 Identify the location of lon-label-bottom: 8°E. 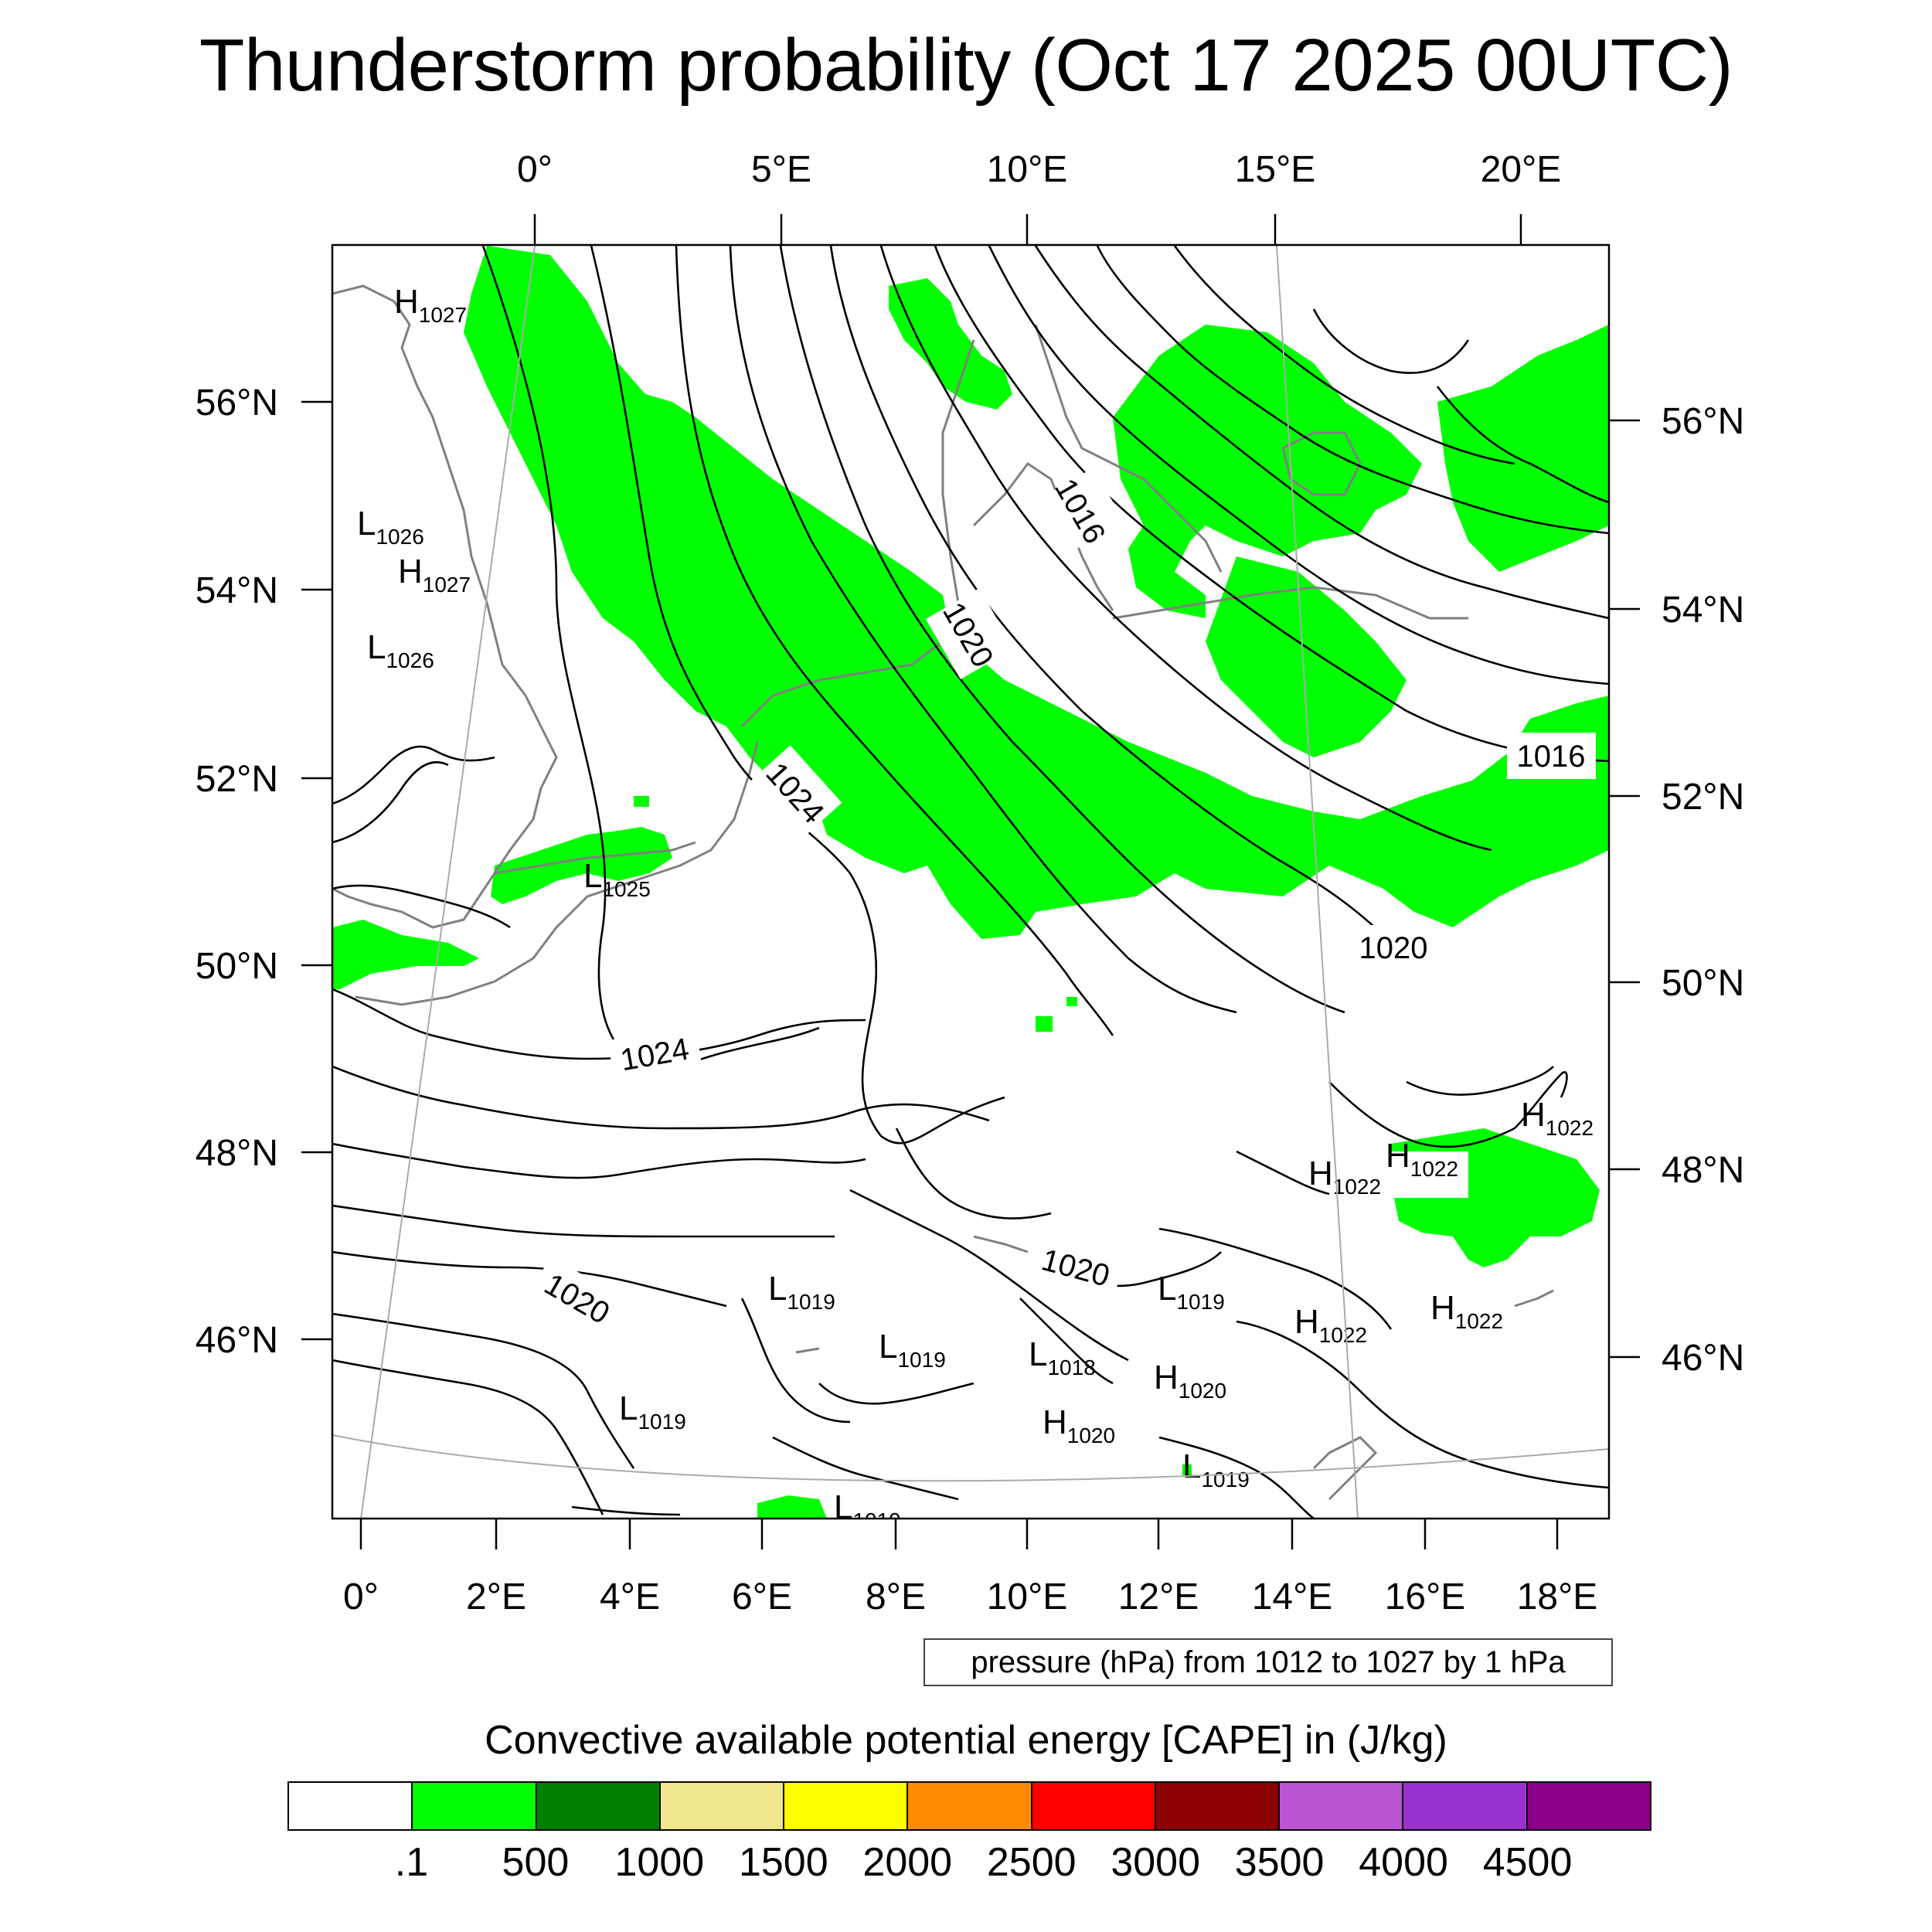
(896, 1597).